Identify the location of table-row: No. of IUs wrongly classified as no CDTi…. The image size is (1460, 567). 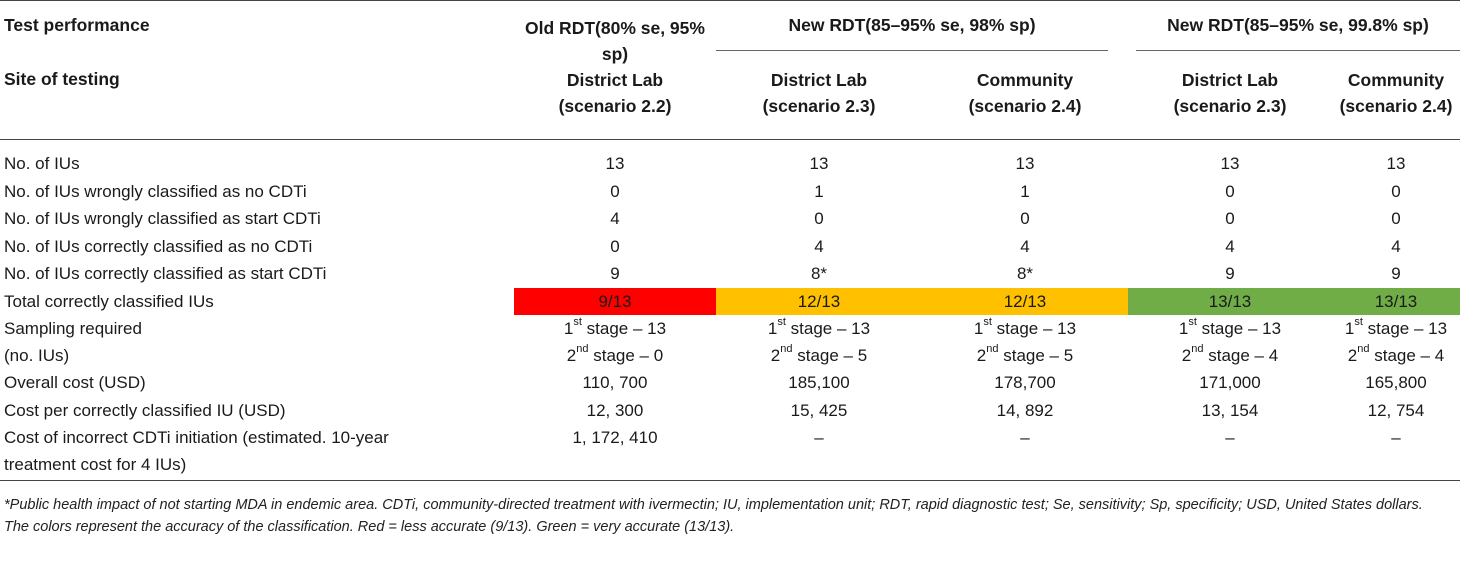
(730, 192).